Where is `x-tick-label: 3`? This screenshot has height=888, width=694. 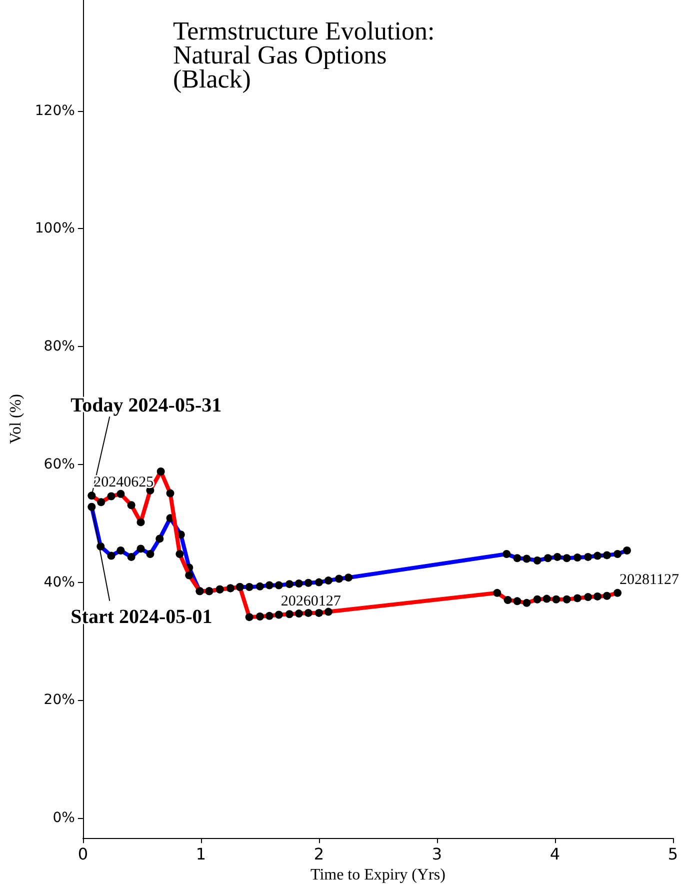
x-tick-label: 3 is located at coordinates (437, 854).